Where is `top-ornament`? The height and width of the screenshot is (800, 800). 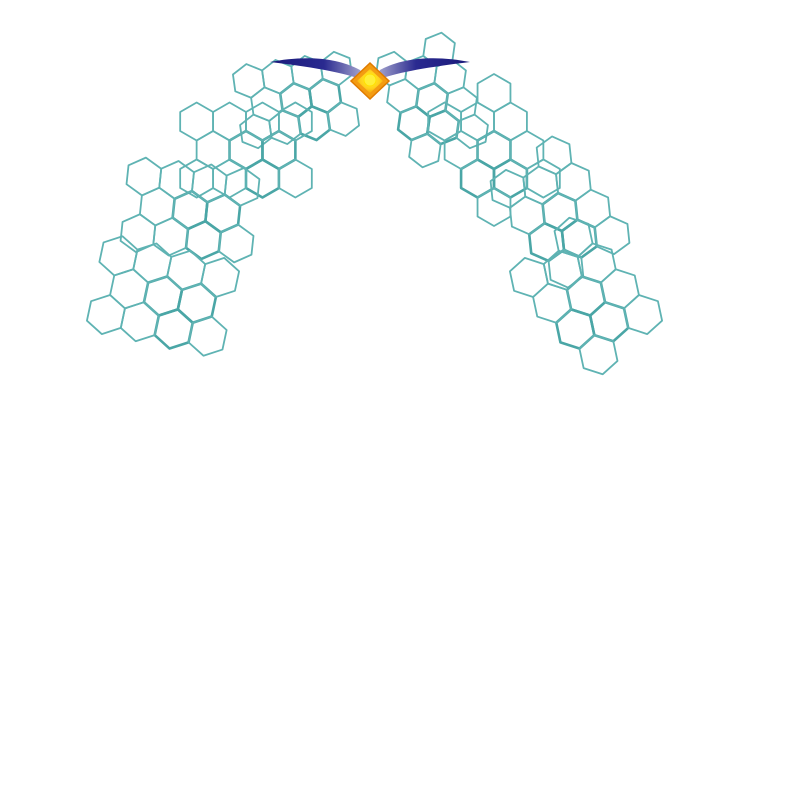
top-ornament is located at coordinates (370, 79).